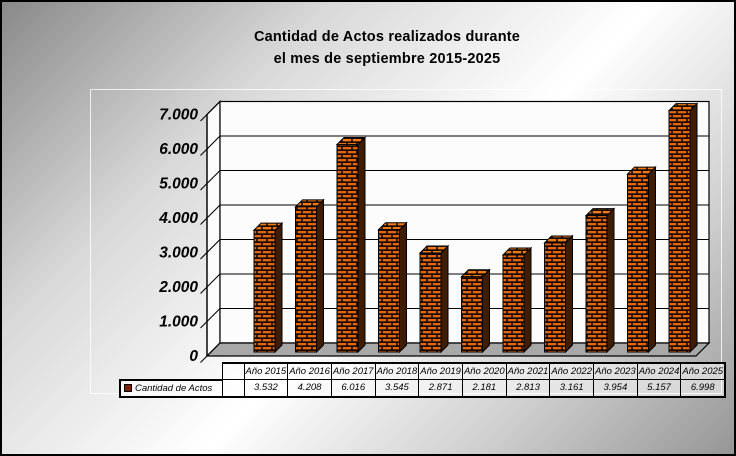 This screenshot has height=456, width=736. What do you see at coordinates (178, 218) in the screenshot?
I see `y-axis-label: 4.000` at bounding box center [178, 218].